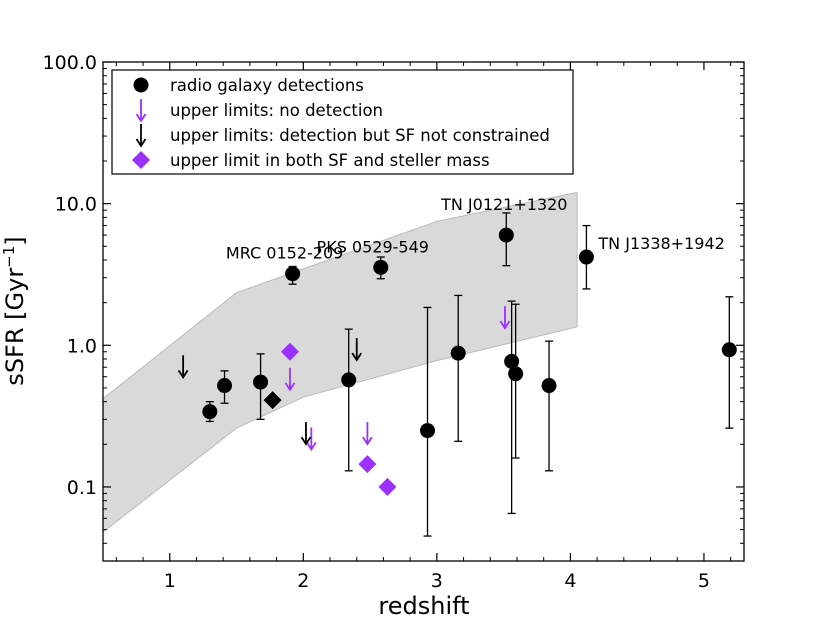 Image resolution: width=830 pixels, height=623 pixels. I want to click on annotation-label: TN J0121+1320, so click(503, 204).